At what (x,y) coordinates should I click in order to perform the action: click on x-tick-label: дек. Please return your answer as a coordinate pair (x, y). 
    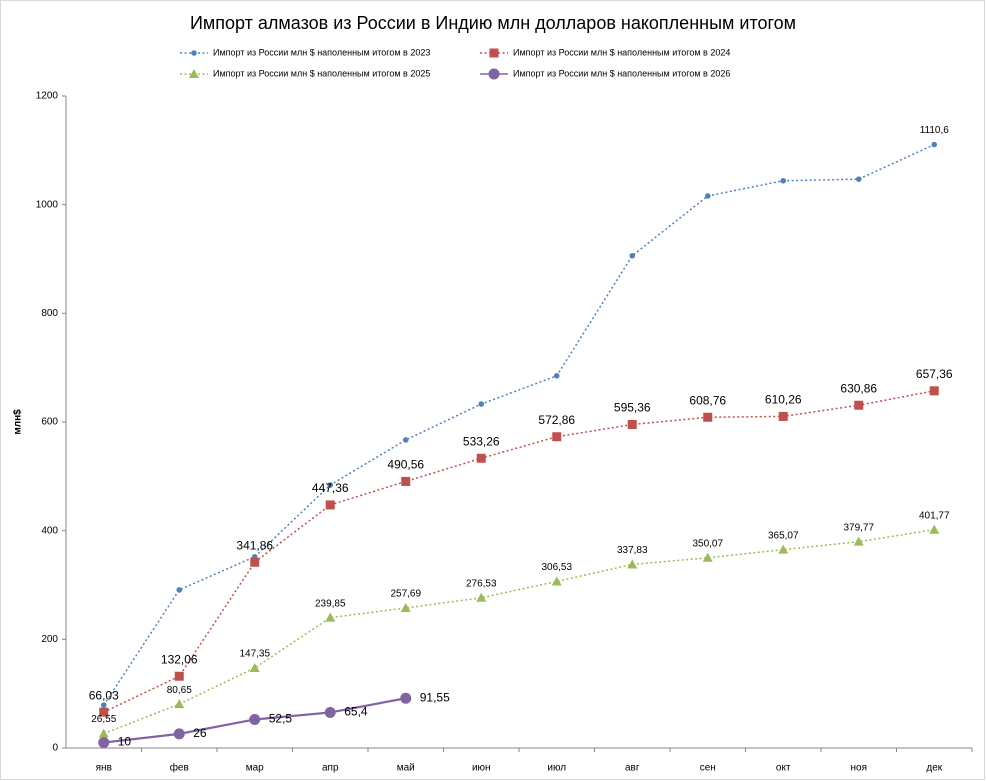
    Looking at the image, I should click on (934, 768).